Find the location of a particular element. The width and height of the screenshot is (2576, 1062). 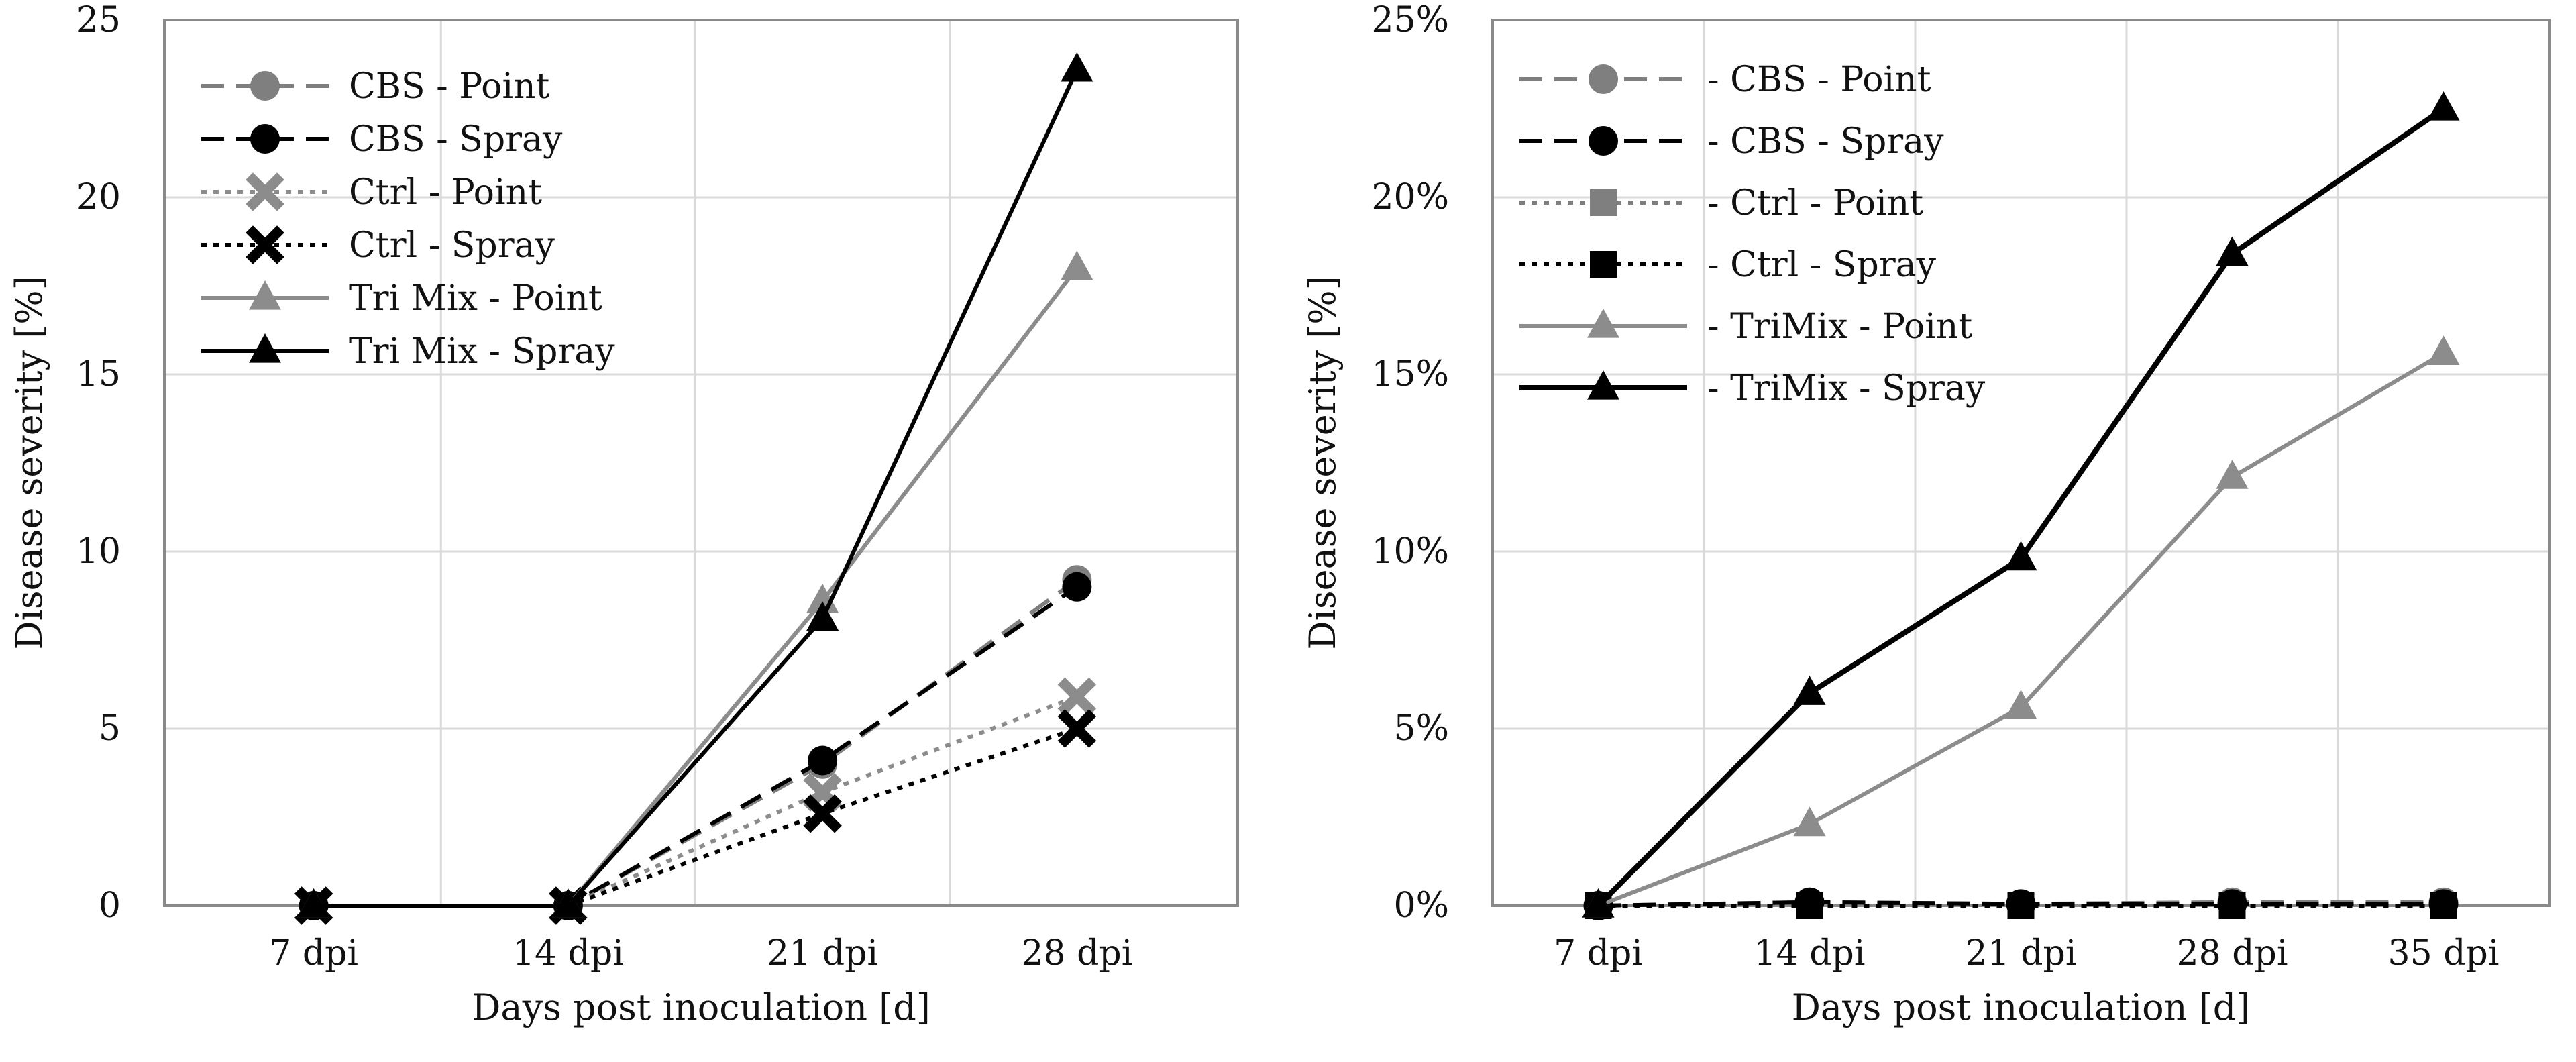

y-tick-label: 20 is located at coordinates (98, 197).